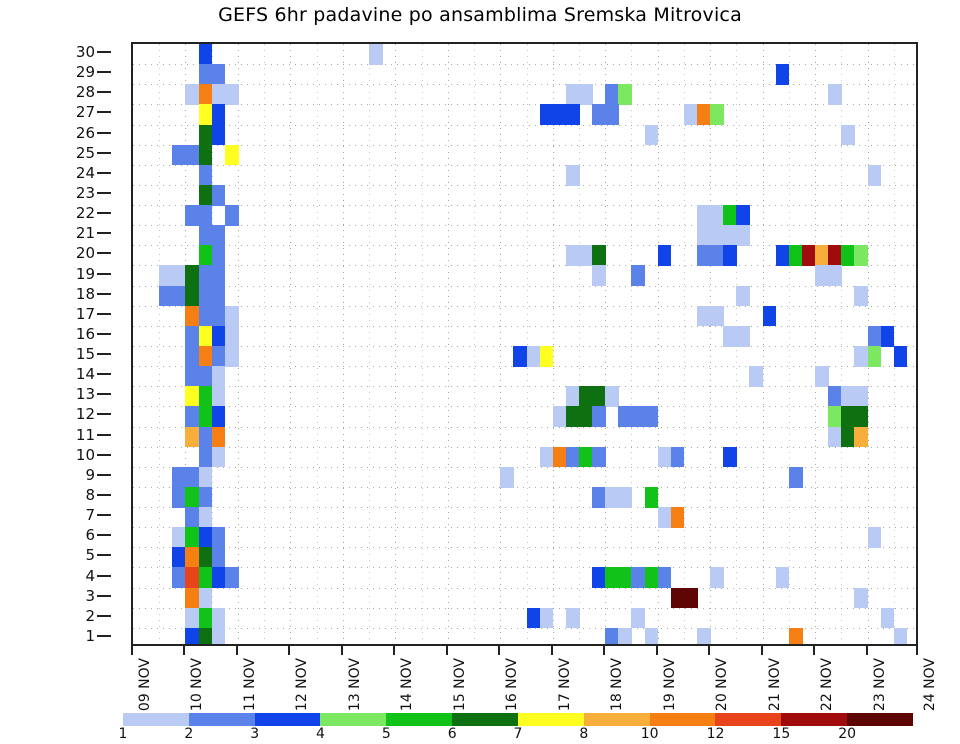 The image size is (960, 744). What do you see at coordinates (85, 253) in the screenshot?
I see `y-axis-tick-label: 20` at bounding box center [85, 253].